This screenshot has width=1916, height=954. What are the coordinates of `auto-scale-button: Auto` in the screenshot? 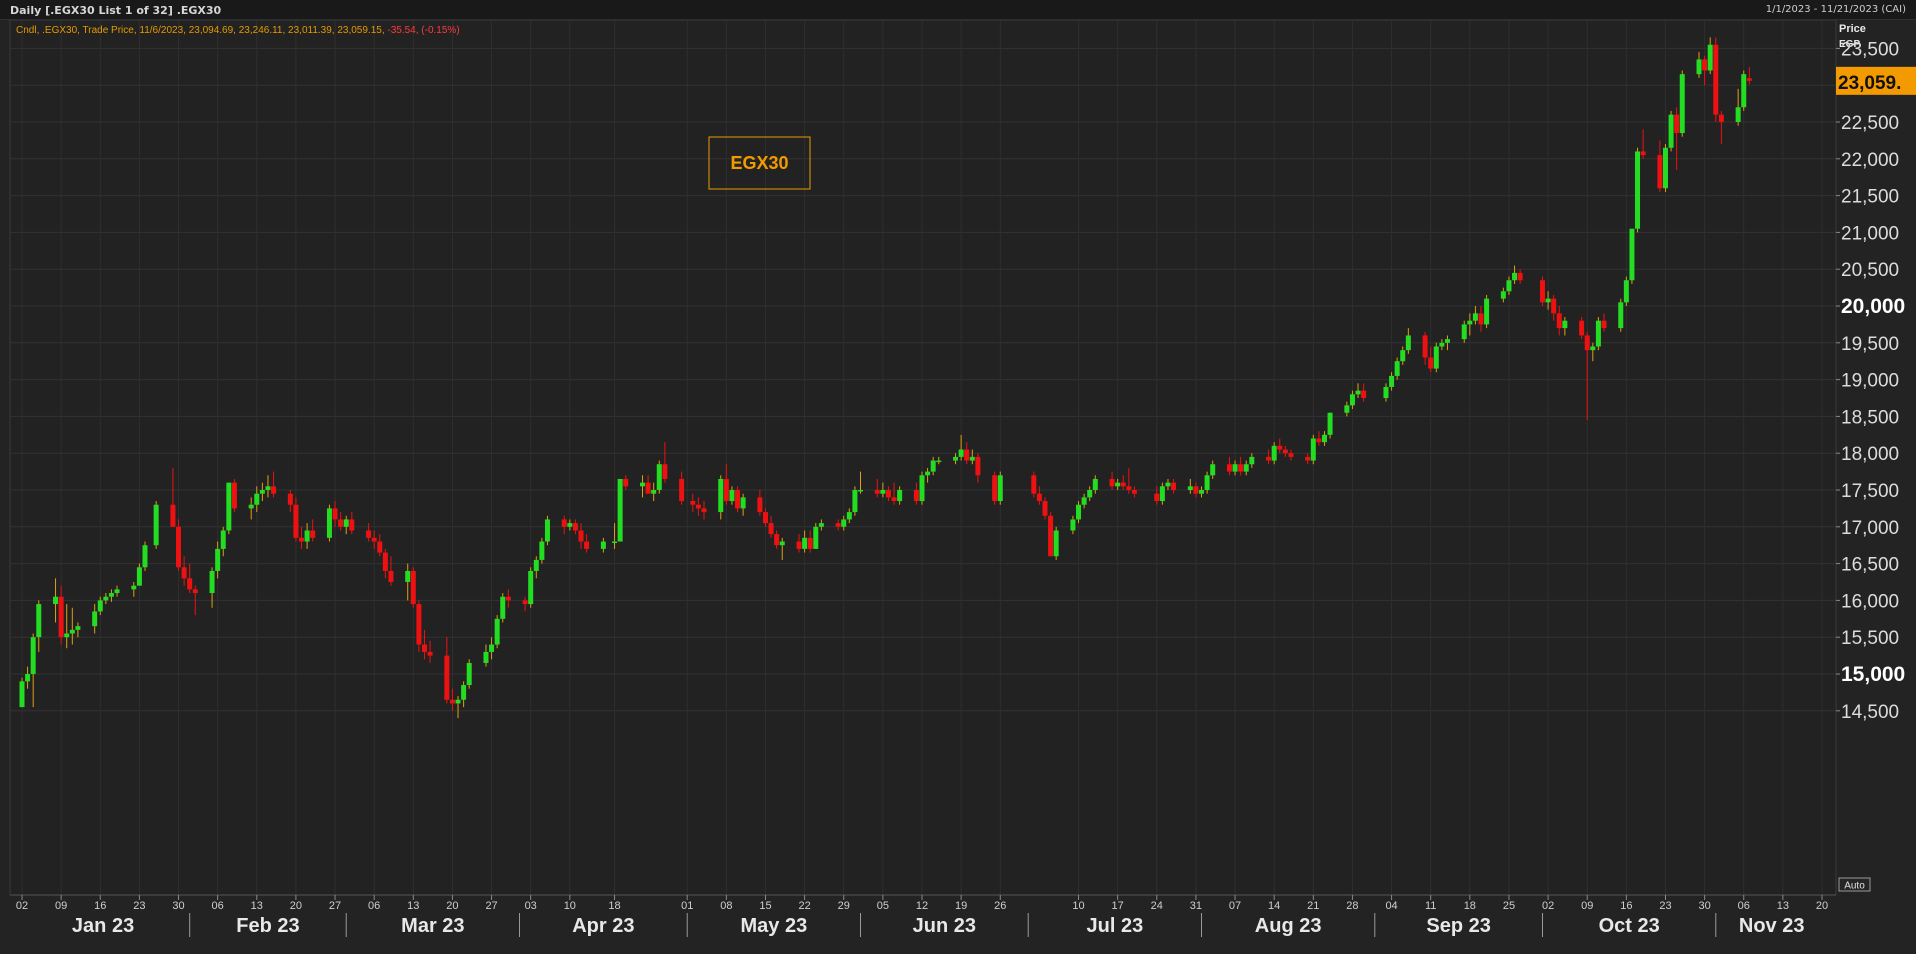 It's located at (1854, 884).